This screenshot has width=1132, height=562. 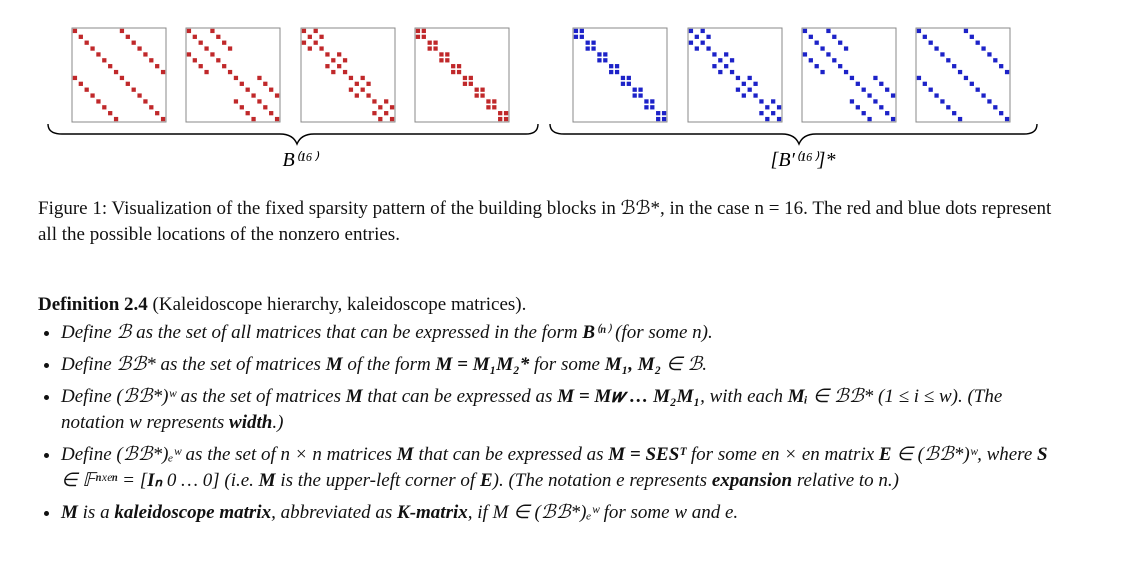 What do you see at coordinates (589, 332) in the screenshot?
I see `bold-text: B` at bounding box center [589, 332].